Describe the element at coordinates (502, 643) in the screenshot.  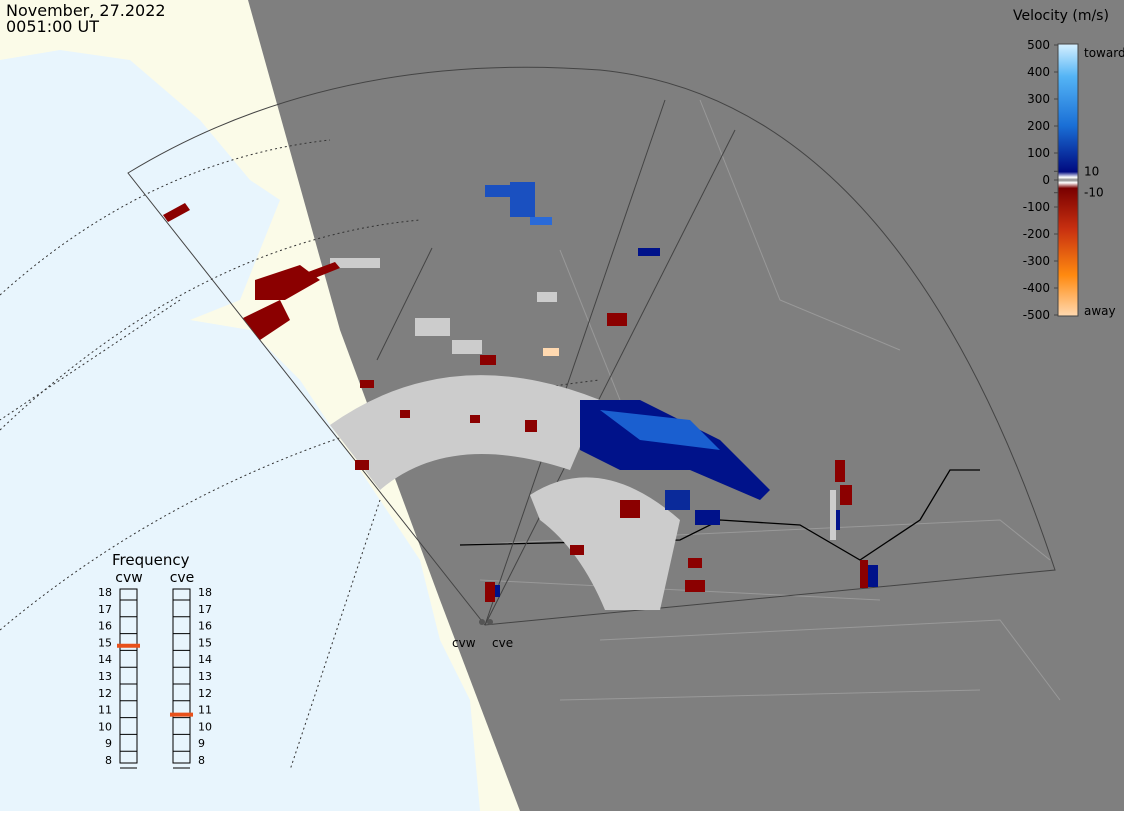
I see `site-label: cve` at that location.